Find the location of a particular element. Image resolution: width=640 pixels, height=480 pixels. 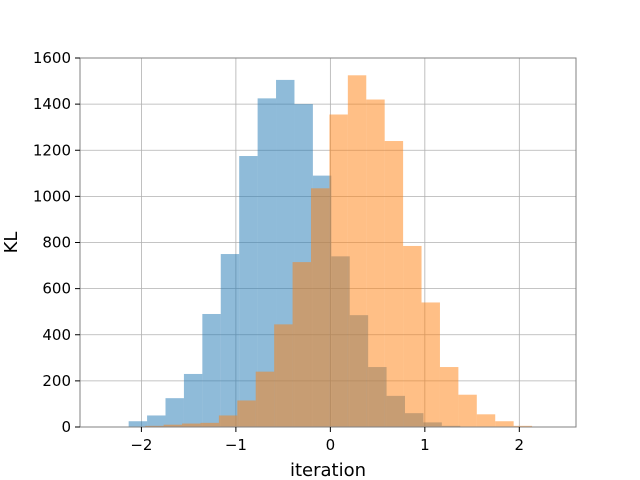

x-tick-label: −2 is located at coordinates (141, 445).